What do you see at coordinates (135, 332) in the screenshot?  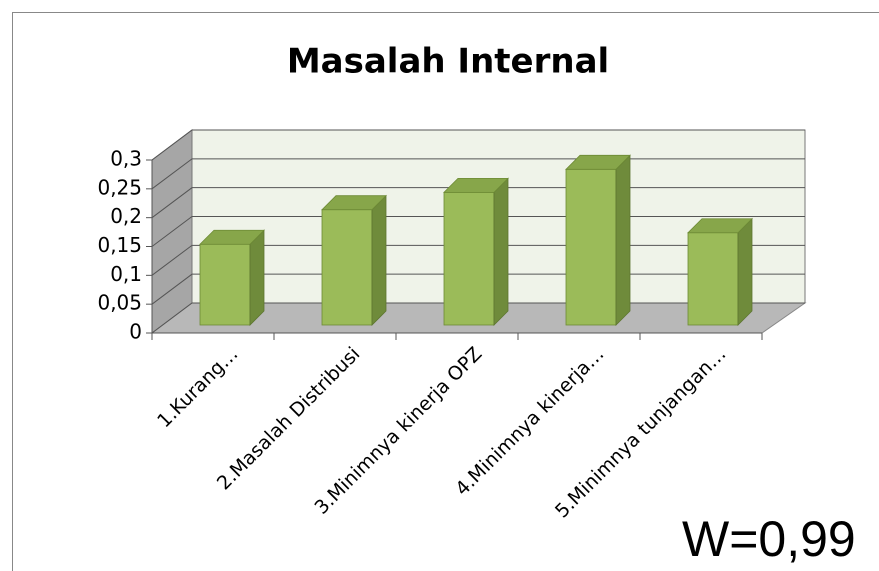 I see `y-tick-label: 0` at bounding box center [135, 332].